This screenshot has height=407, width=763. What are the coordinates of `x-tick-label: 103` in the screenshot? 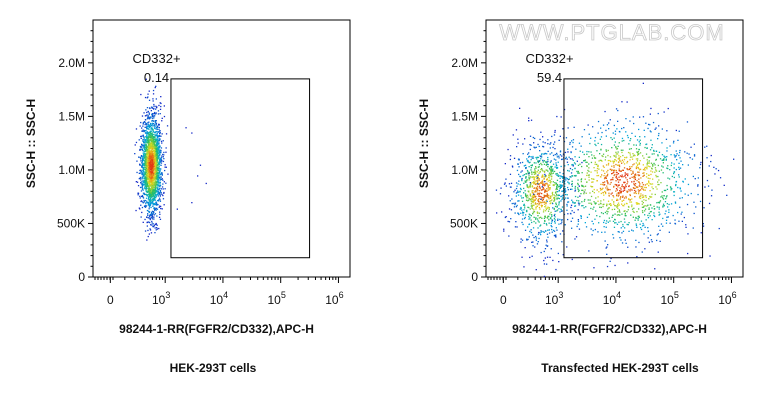 It's located at (161, 298).